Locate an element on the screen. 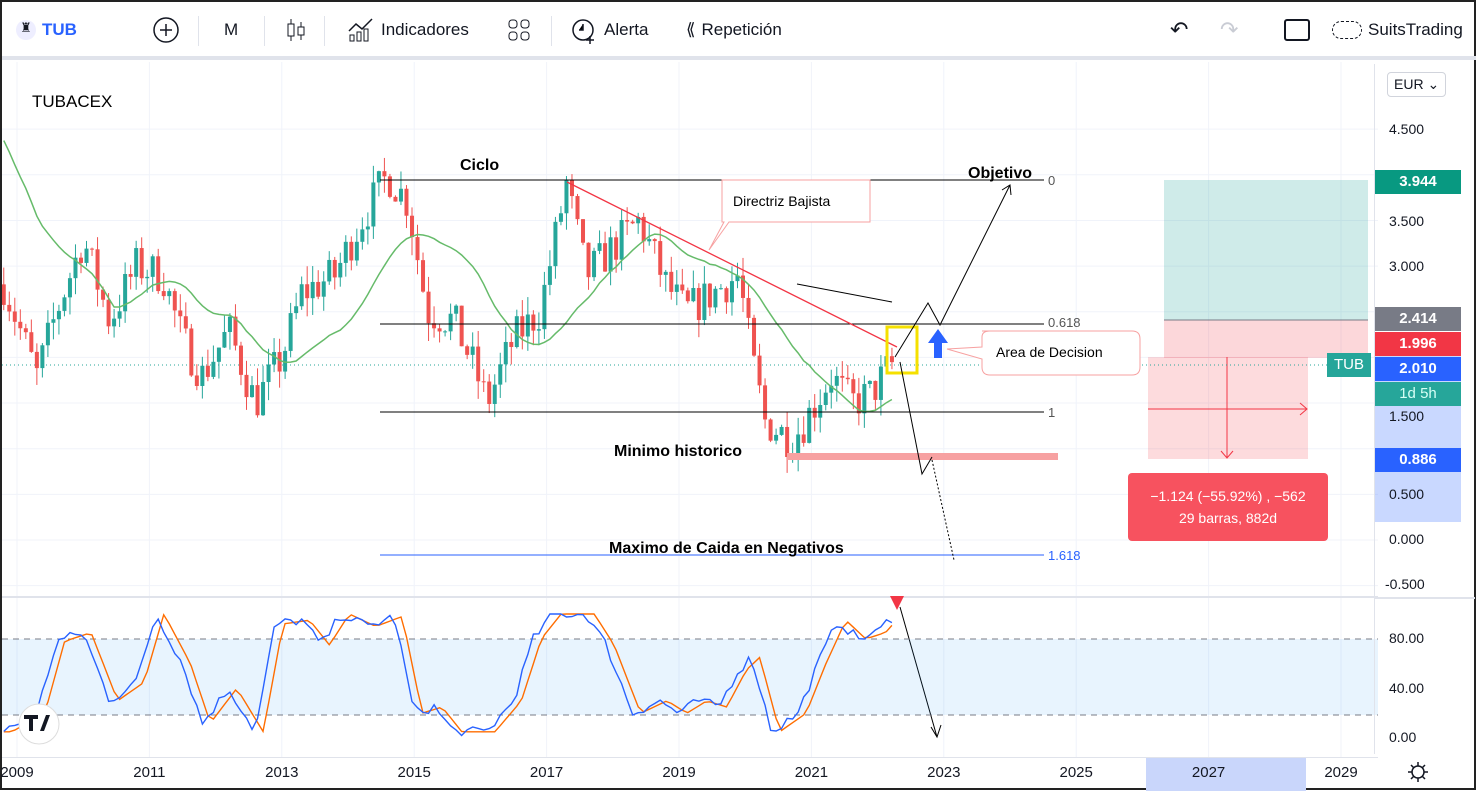 Image resolution: width=1476 pixels, height=791 pixels. countdown-tag: 1d 5h is located at coordinates (1418, 394).